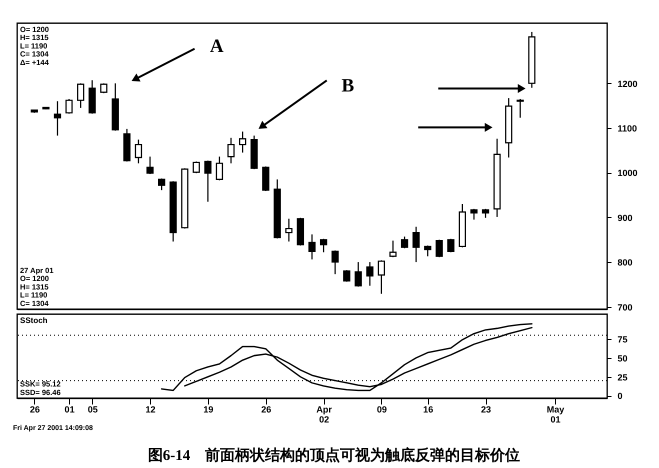  What do you see at coordinates (555, 414) in the screenshot?
I see `x-tick-label: May 01` at bounding box center [555, 414].